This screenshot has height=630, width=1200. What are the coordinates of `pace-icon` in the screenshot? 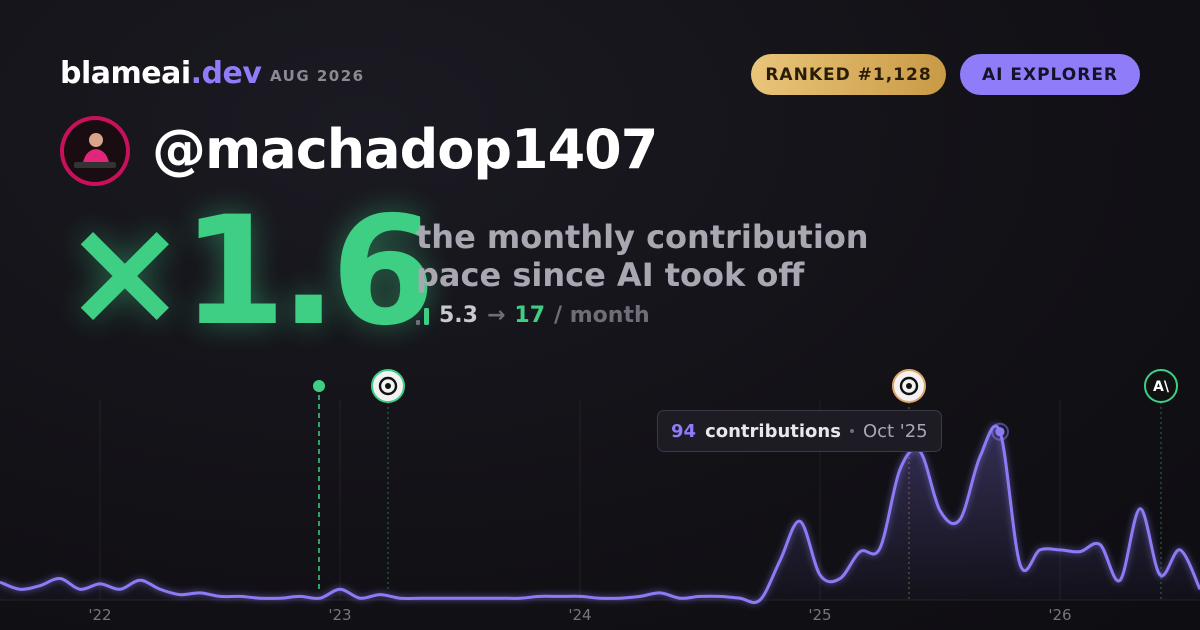 It's located at (422, 316).